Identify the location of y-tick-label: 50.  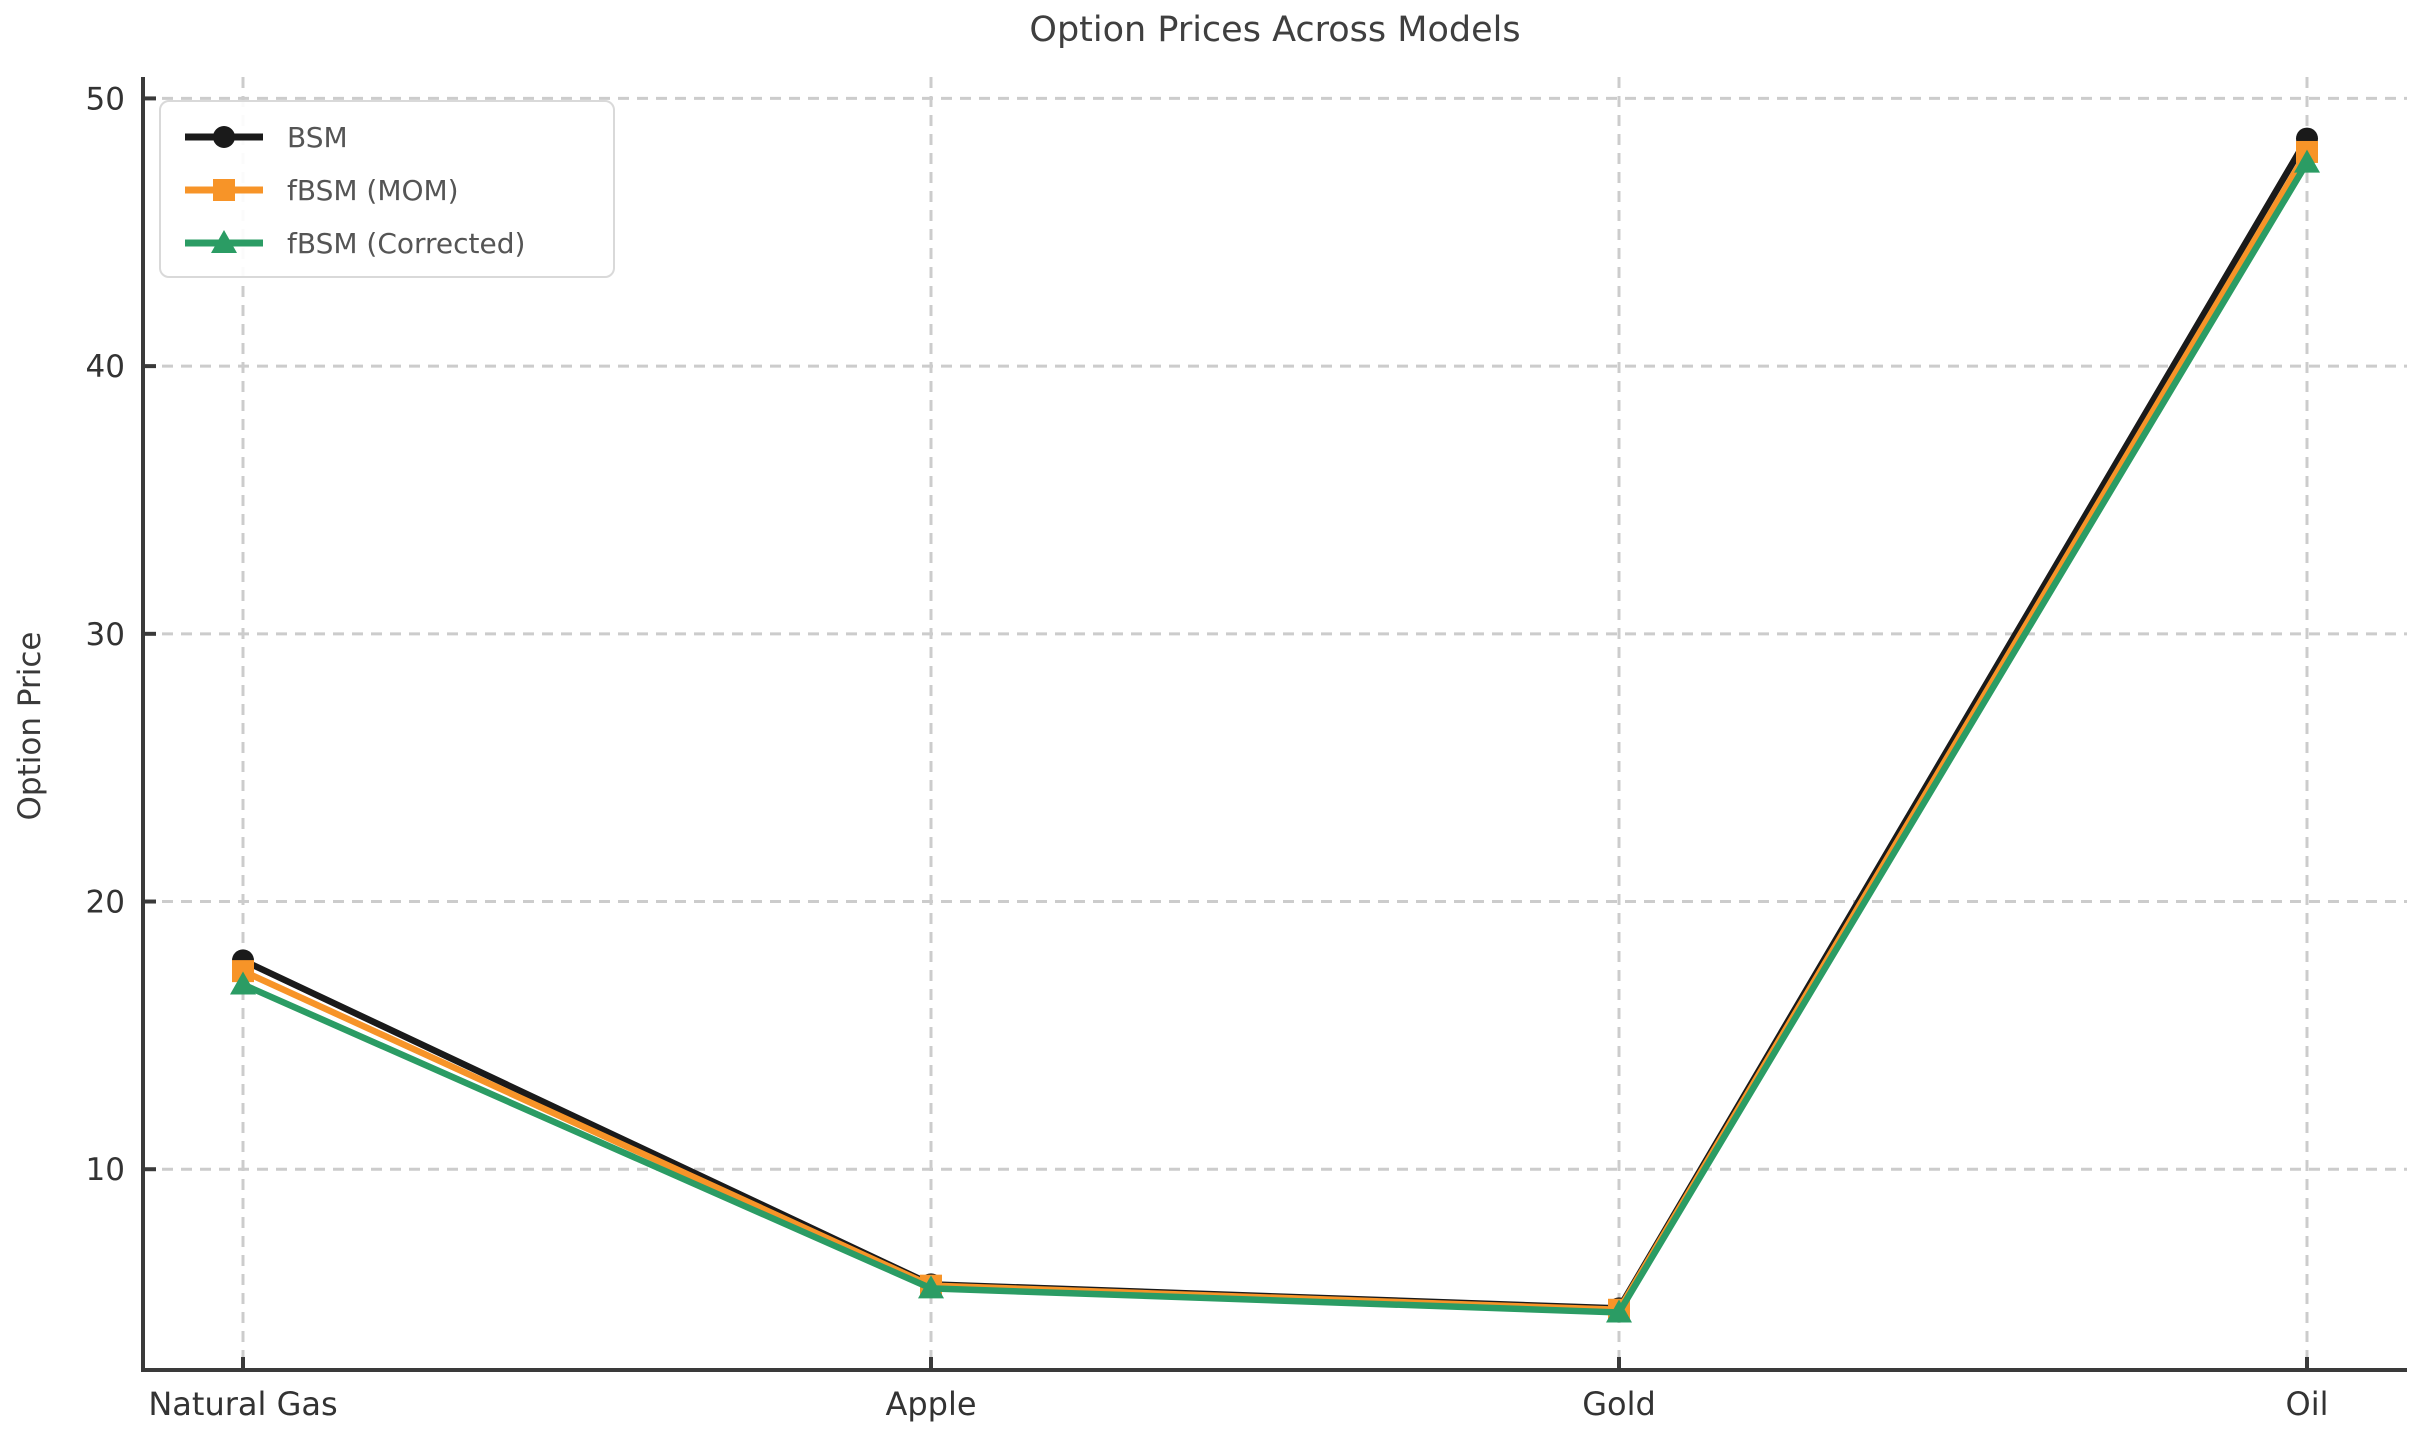
(105, 99).